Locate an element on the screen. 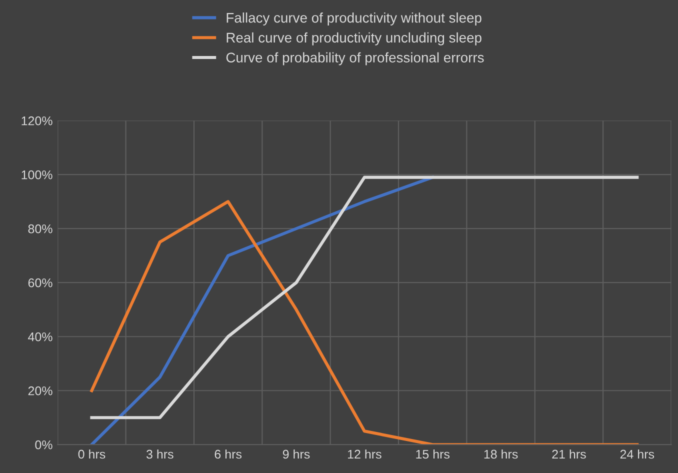 Image resolution: width=678 pixels, height=473 pixels. x-tick-label: 15 hrs is located at coordinates (433, 454).